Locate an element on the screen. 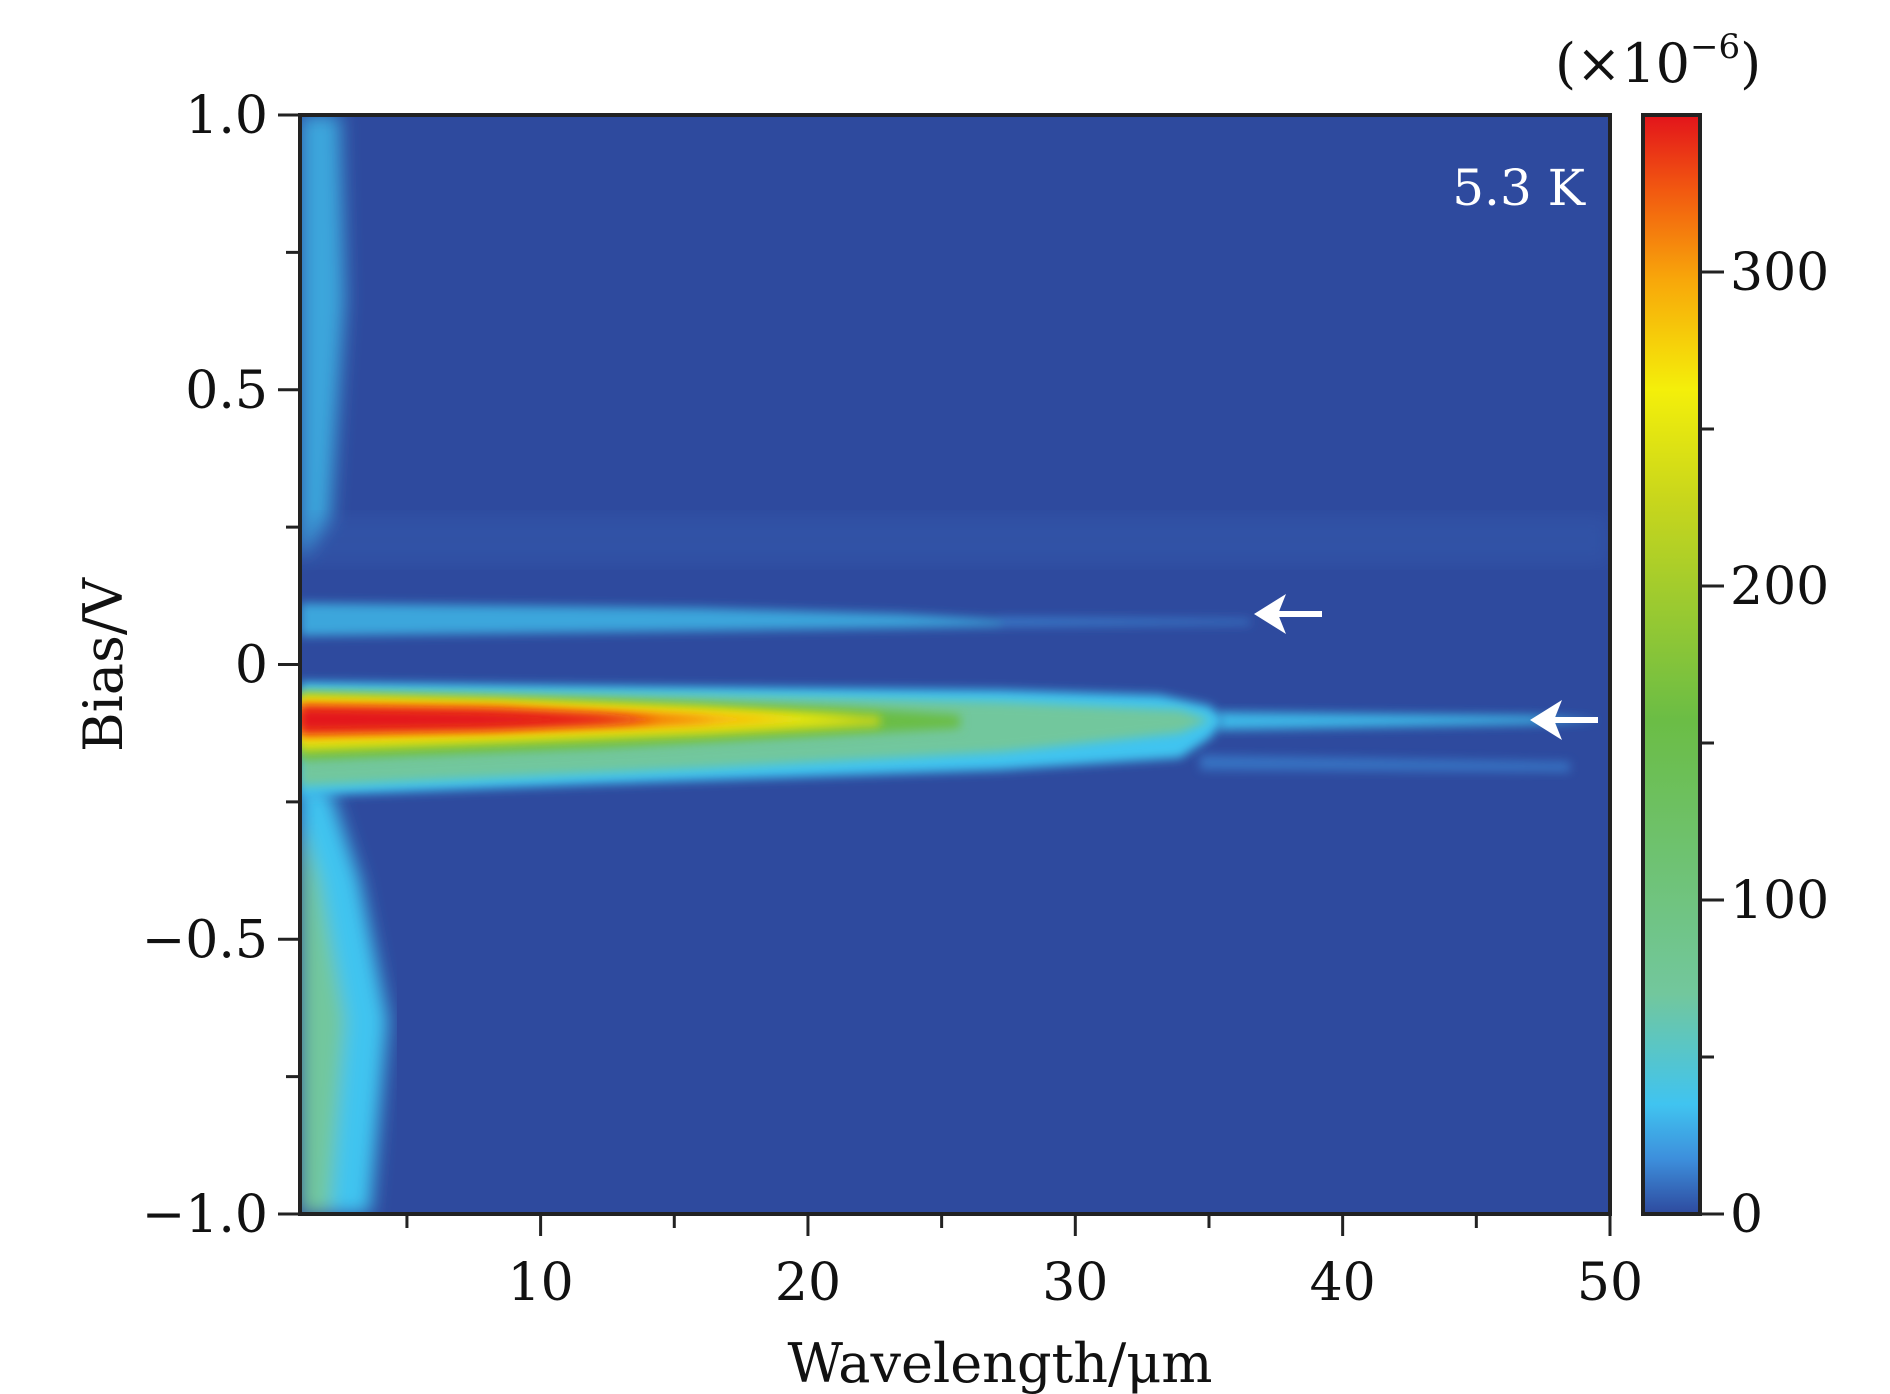 This screenshot has width=1890, height=1394. colorbar-unit-label: (×10⁻⁶) is located at coordinates (1658, 61).